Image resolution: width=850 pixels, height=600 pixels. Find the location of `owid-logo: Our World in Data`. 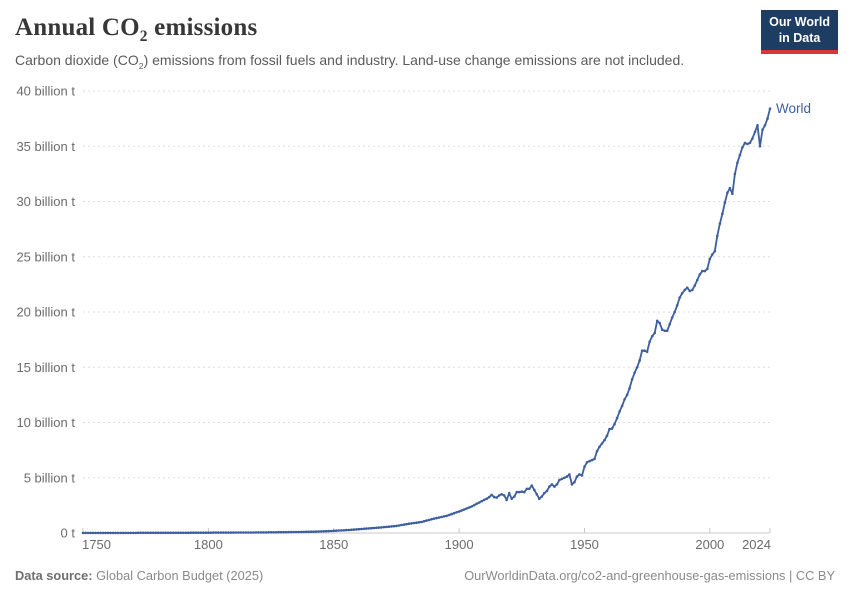

owid-logo: Our World in Data is located at coordinates (799, 32).